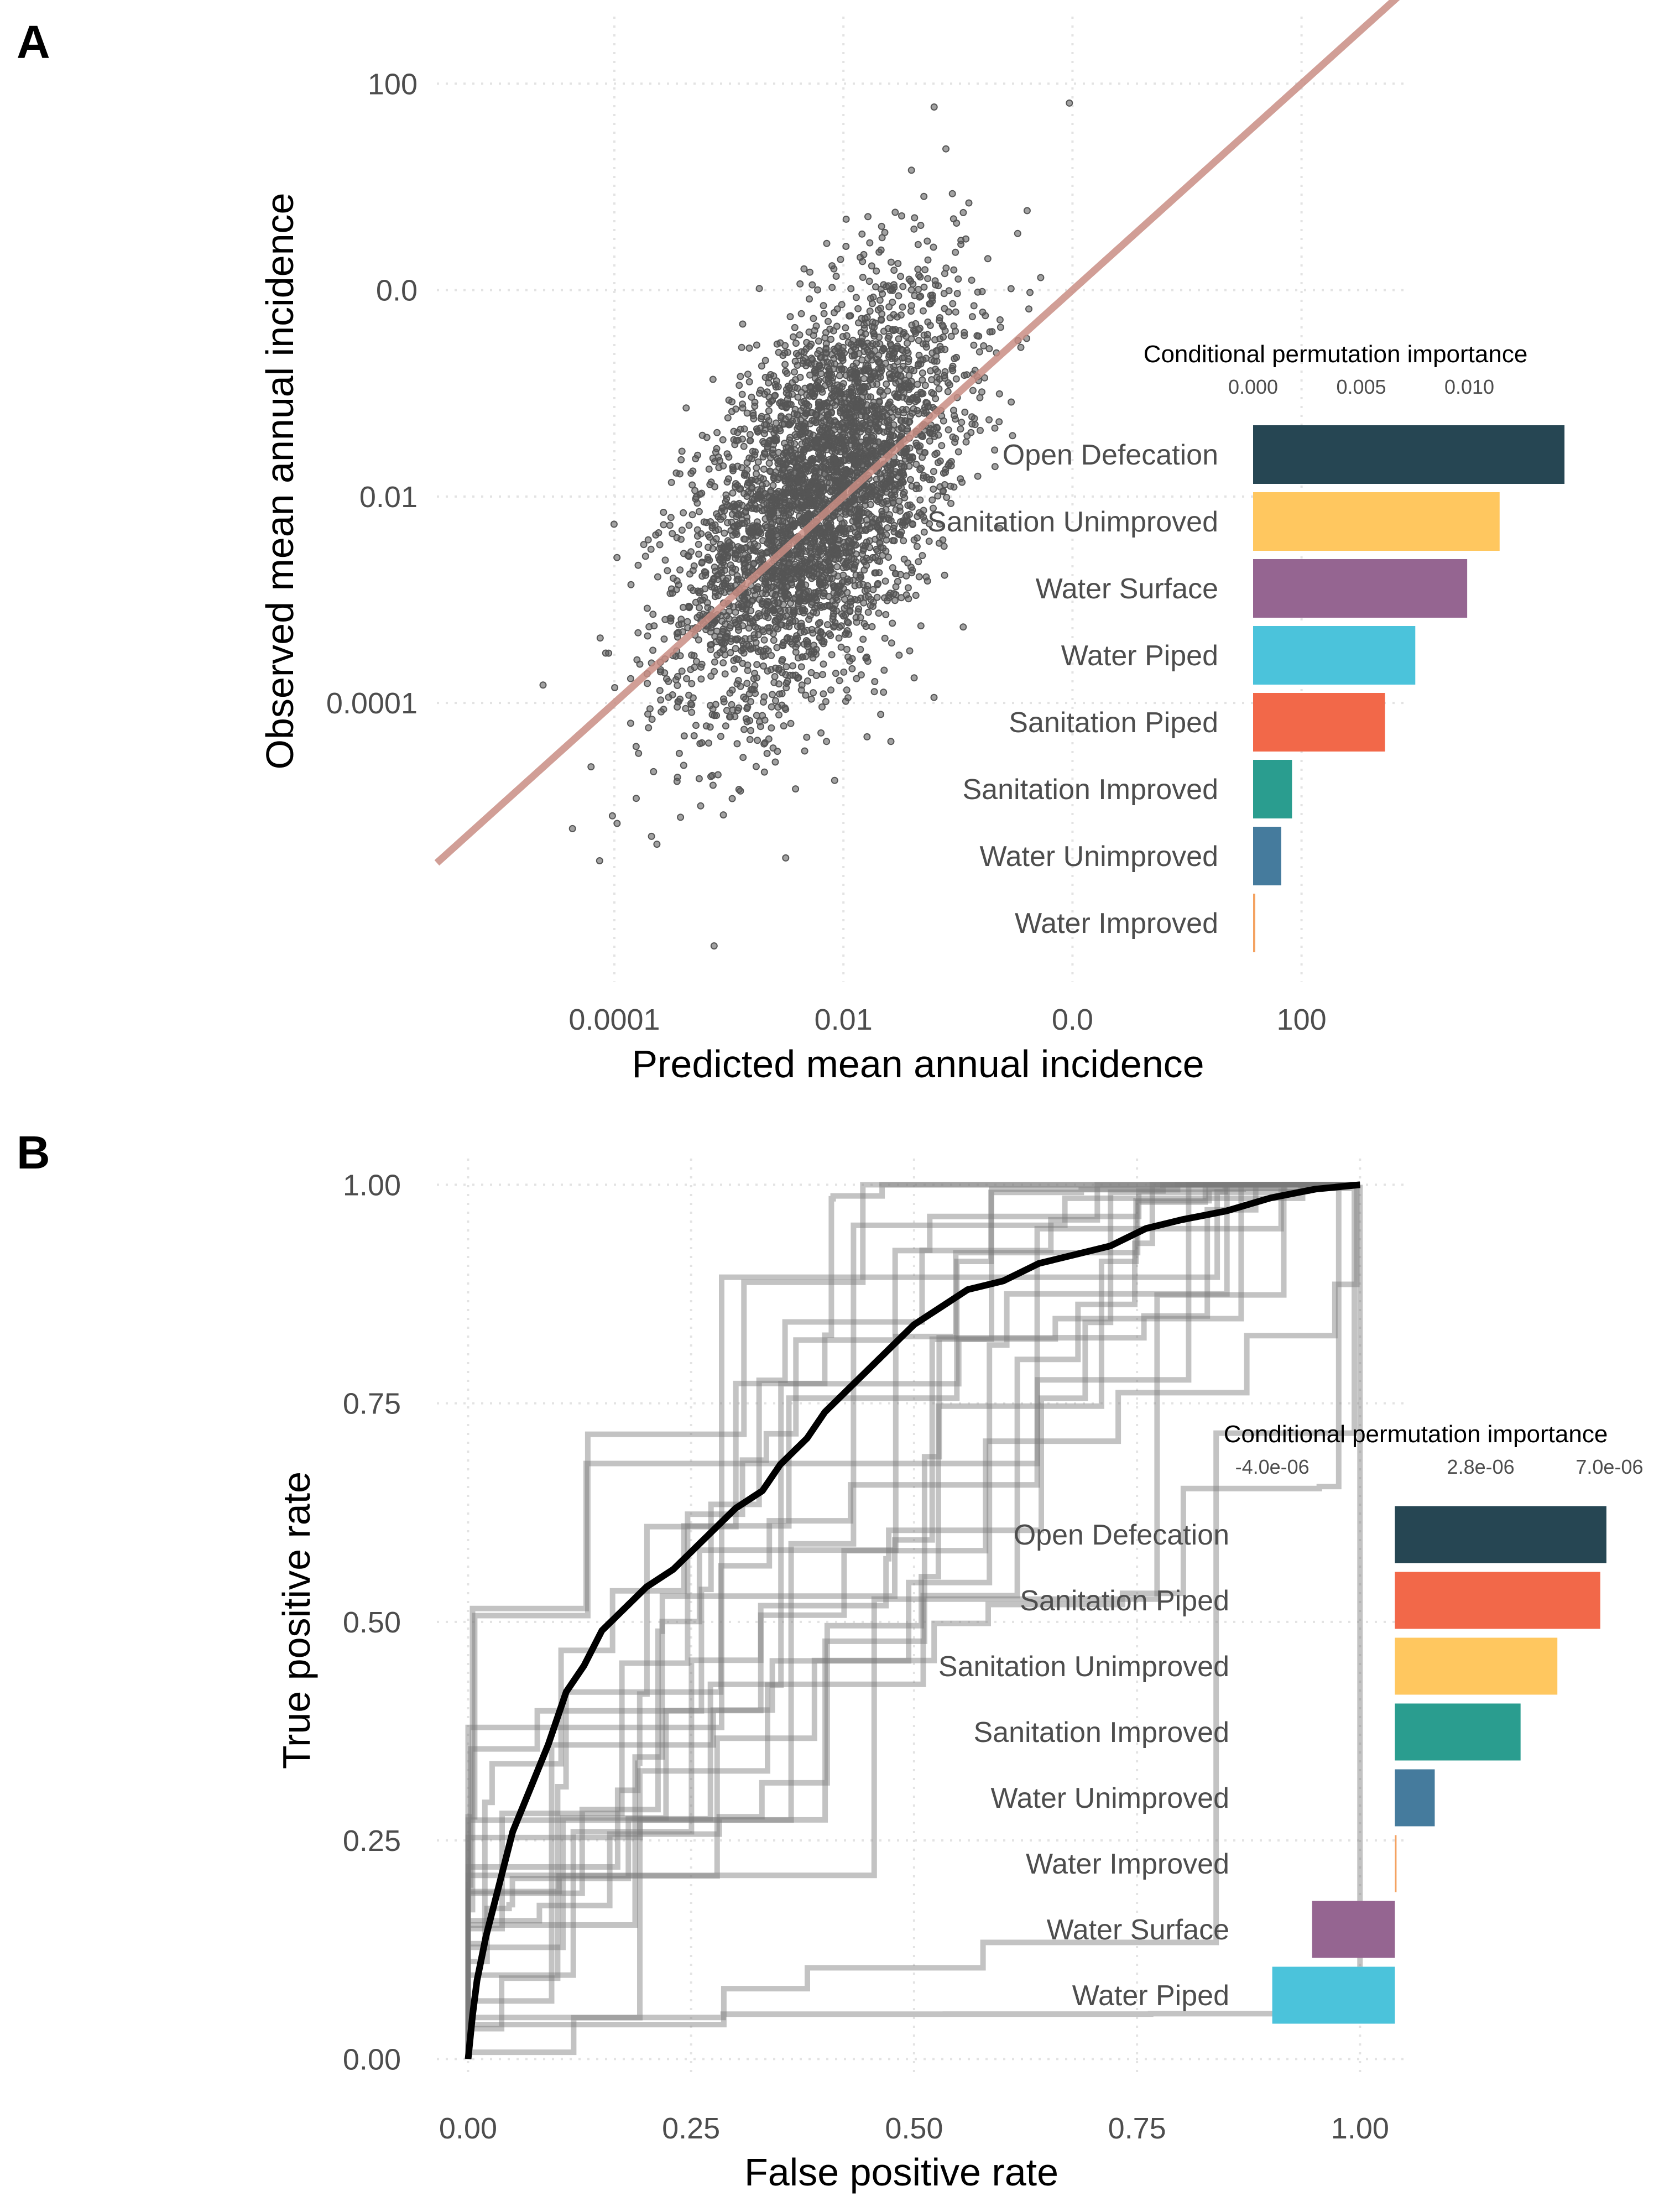  What do you see at coordinates (1477, 1666) in the screenshot?
I see `panel-b-inset-bar` at bounding box center [1477, 1666].